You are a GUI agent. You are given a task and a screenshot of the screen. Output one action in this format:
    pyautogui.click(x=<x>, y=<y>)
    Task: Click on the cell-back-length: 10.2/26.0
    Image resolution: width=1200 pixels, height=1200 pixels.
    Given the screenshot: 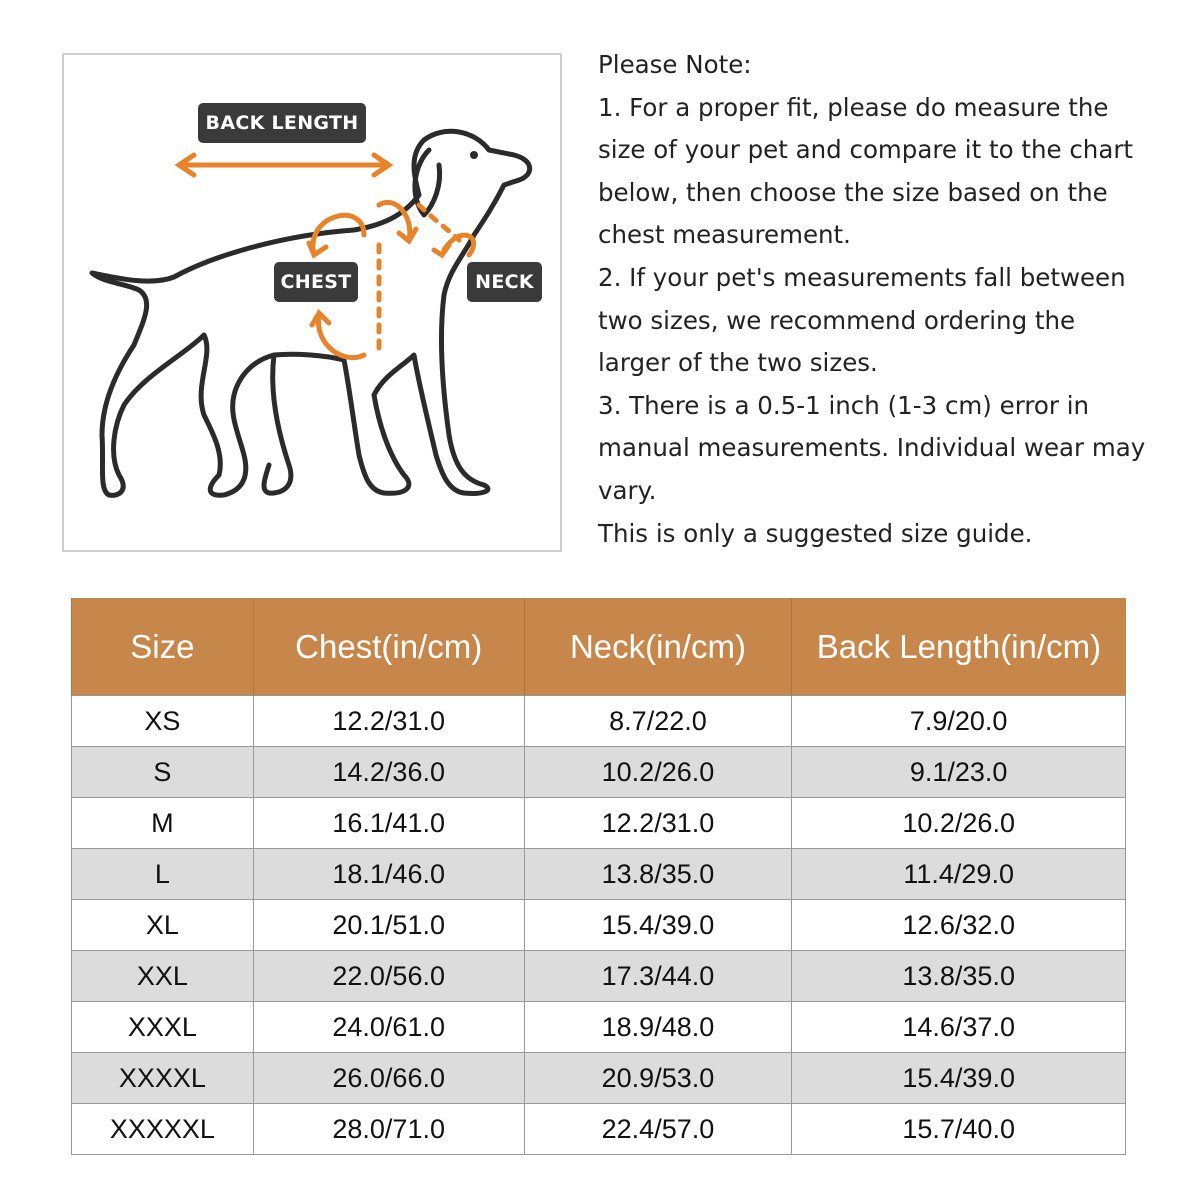 What is the action you would take?
    pyautogui.click(x=958, y=823)
    